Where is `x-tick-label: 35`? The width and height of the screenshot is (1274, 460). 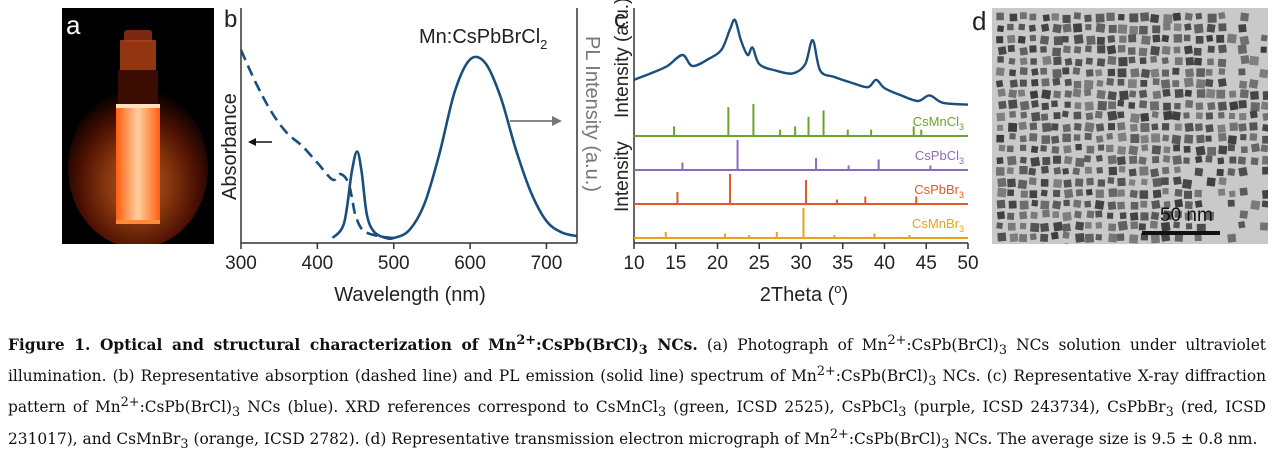
x-tick-label: 35 is located at coordinates (842, 263).